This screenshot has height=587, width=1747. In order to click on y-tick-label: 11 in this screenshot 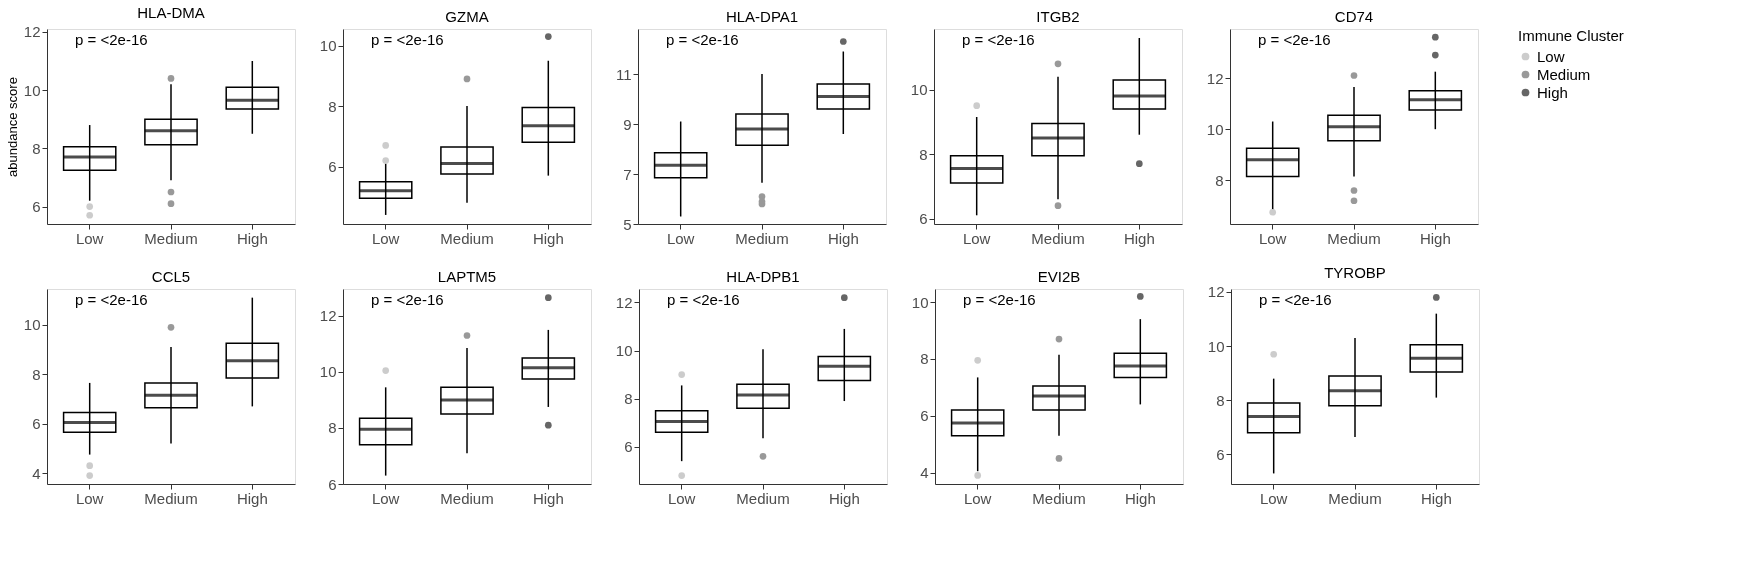, I will do `click(623, 74)`.